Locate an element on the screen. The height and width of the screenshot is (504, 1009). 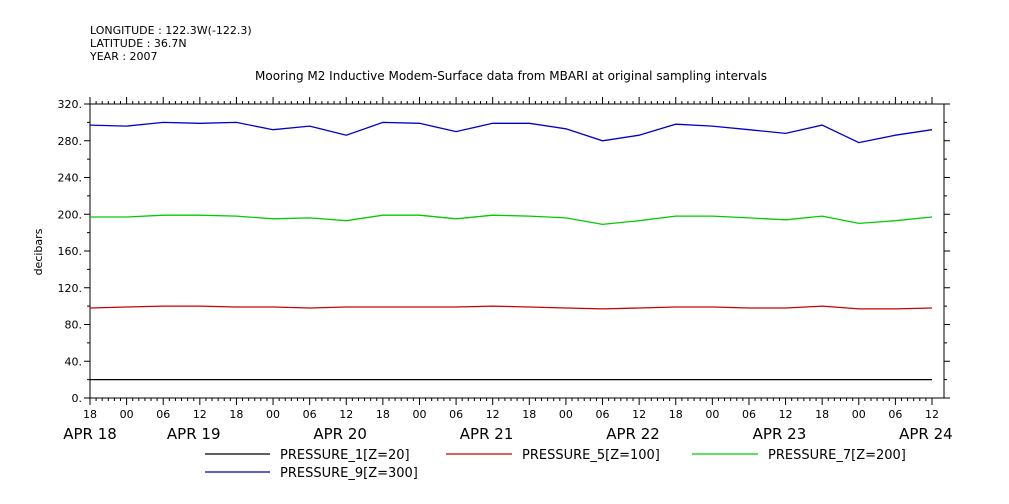
latitude-label: LATITUDE : 36.7N is located at coordinates (138, 43).